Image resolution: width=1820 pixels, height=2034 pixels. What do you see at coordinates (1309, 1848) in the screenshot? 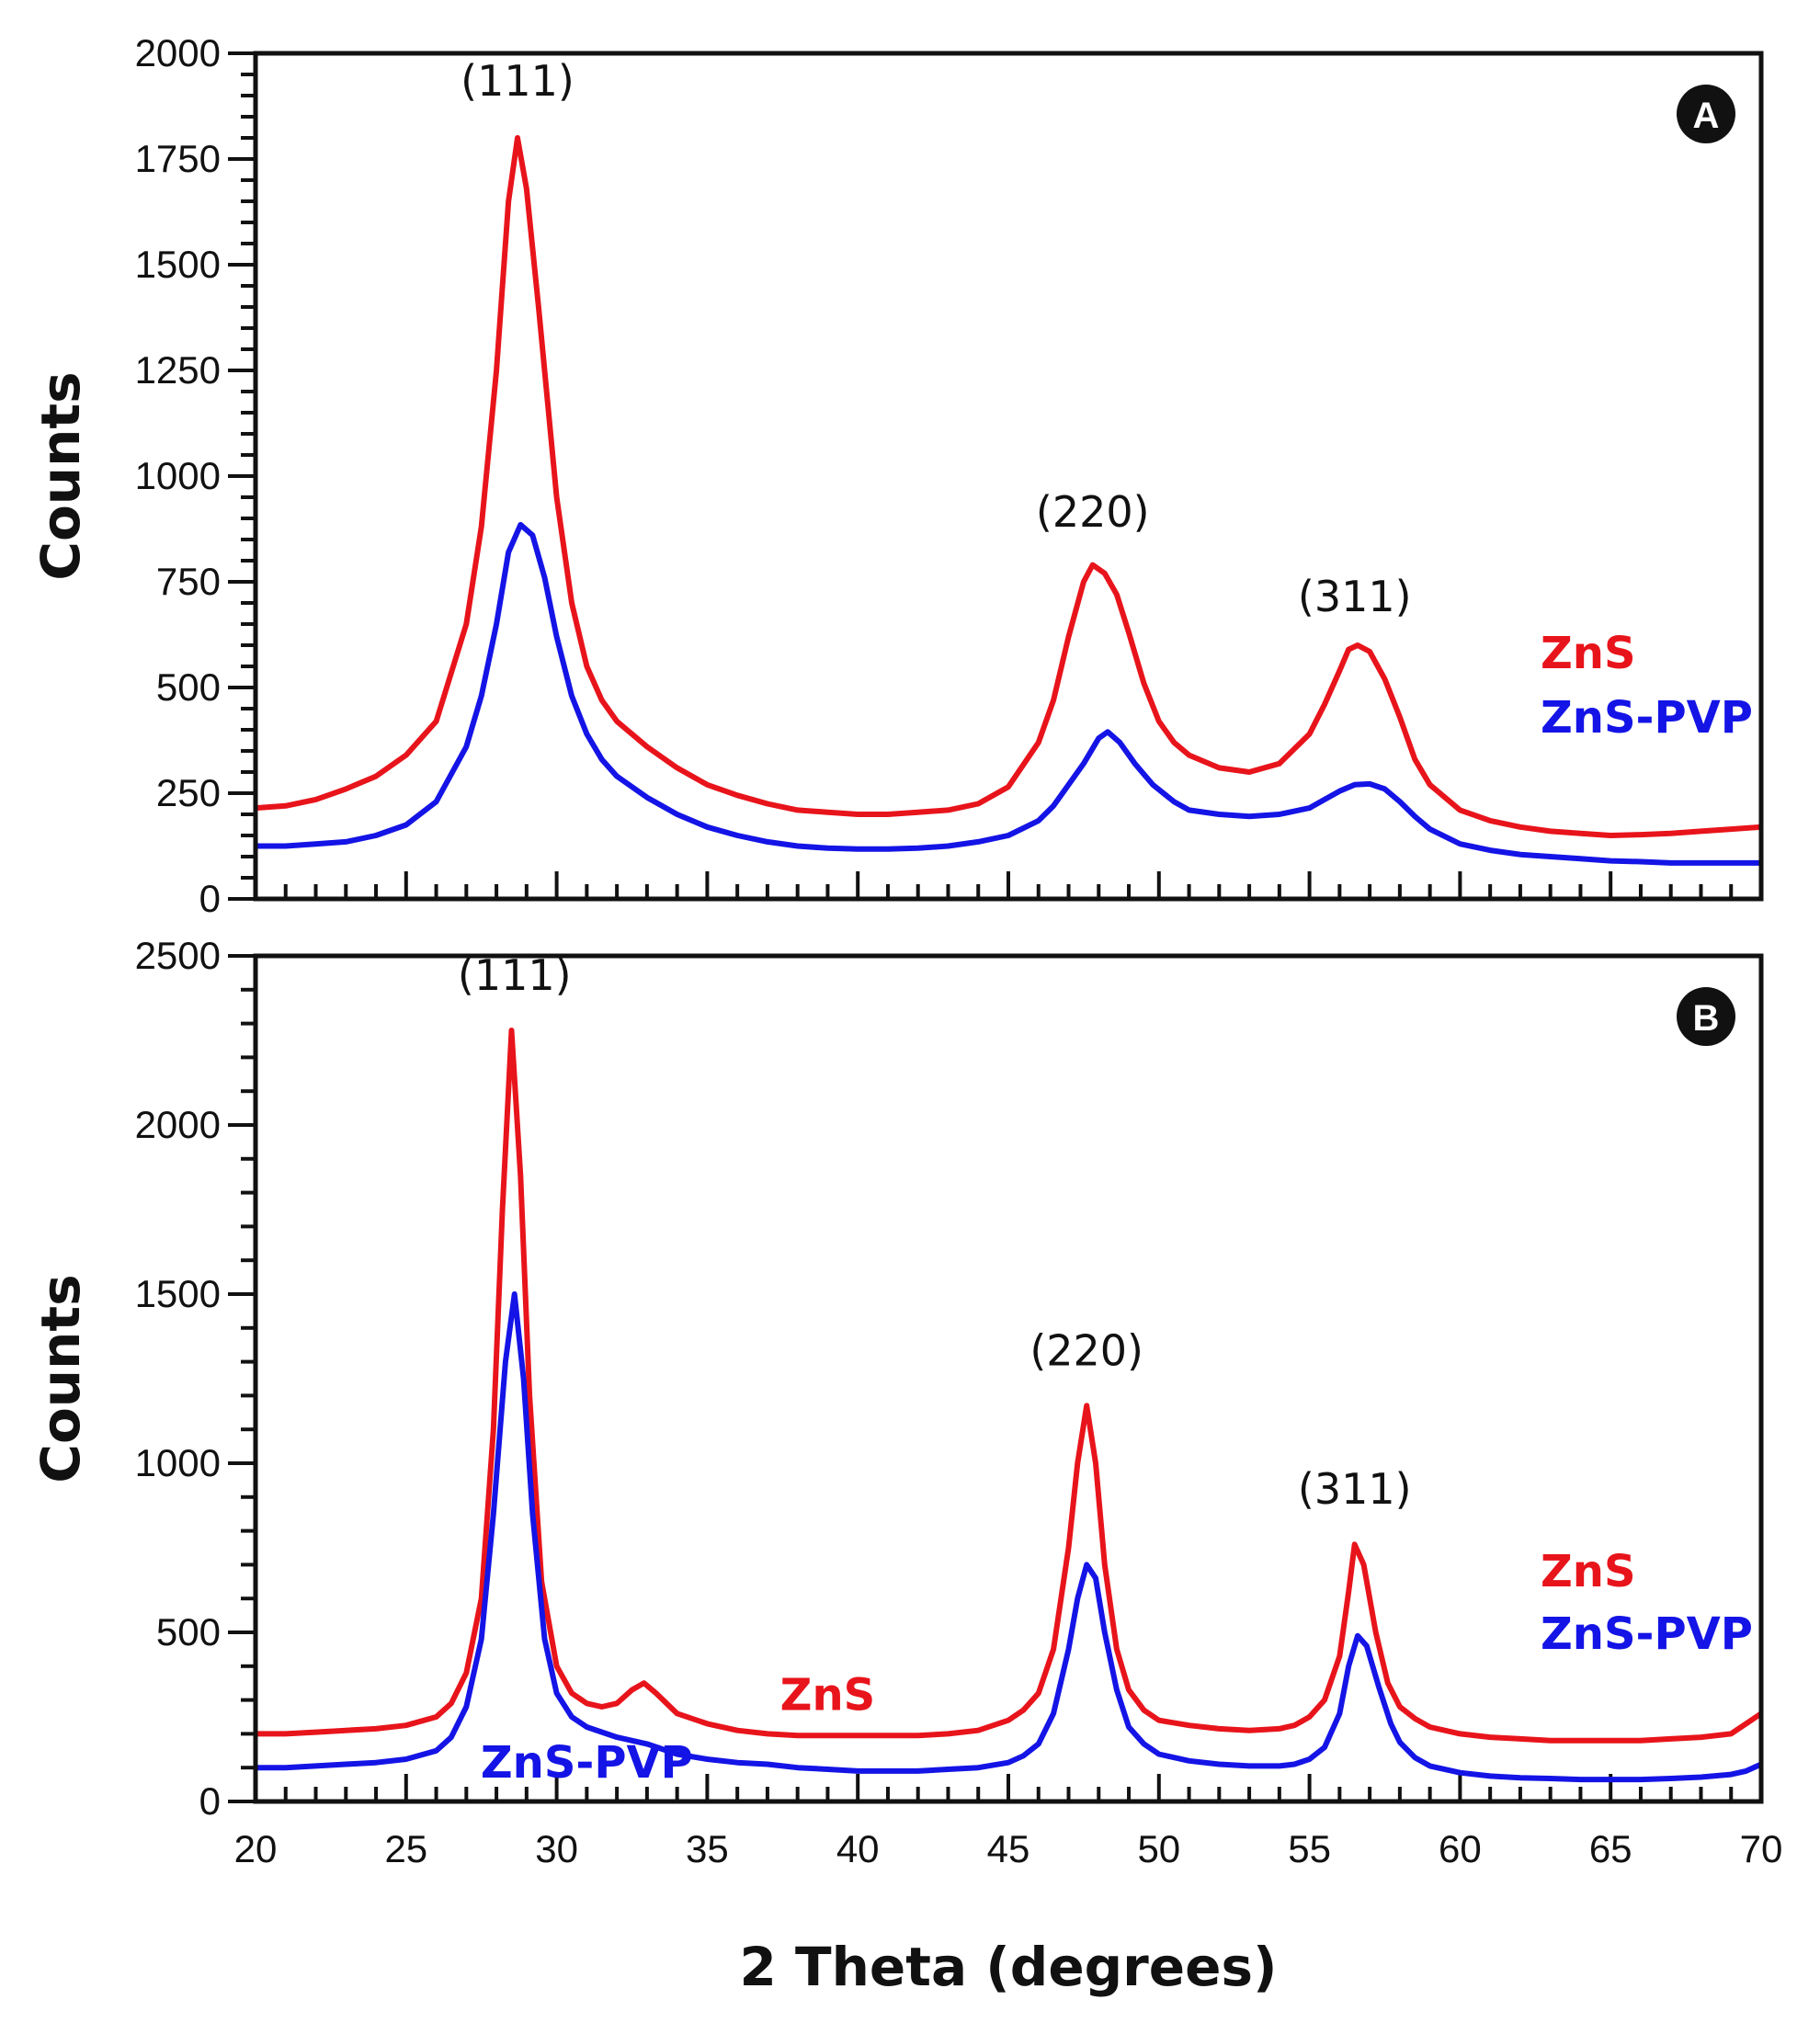
I see `panel-b-x-tick-label: 55` at bounding box center [1309, 1848].